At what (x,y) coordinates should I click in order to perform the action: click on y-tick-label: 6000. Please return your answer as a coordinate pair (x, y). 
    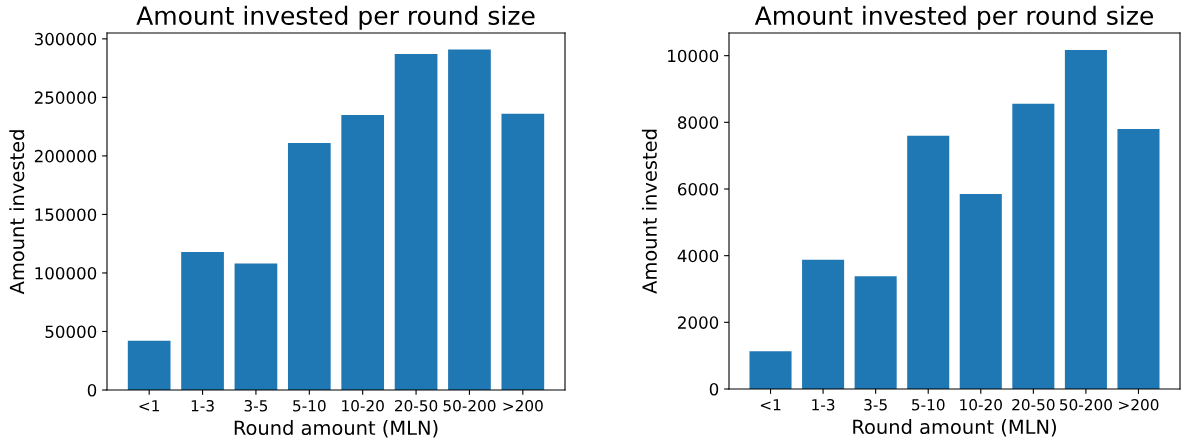
    Looking at the image, I should click on (698, 189).